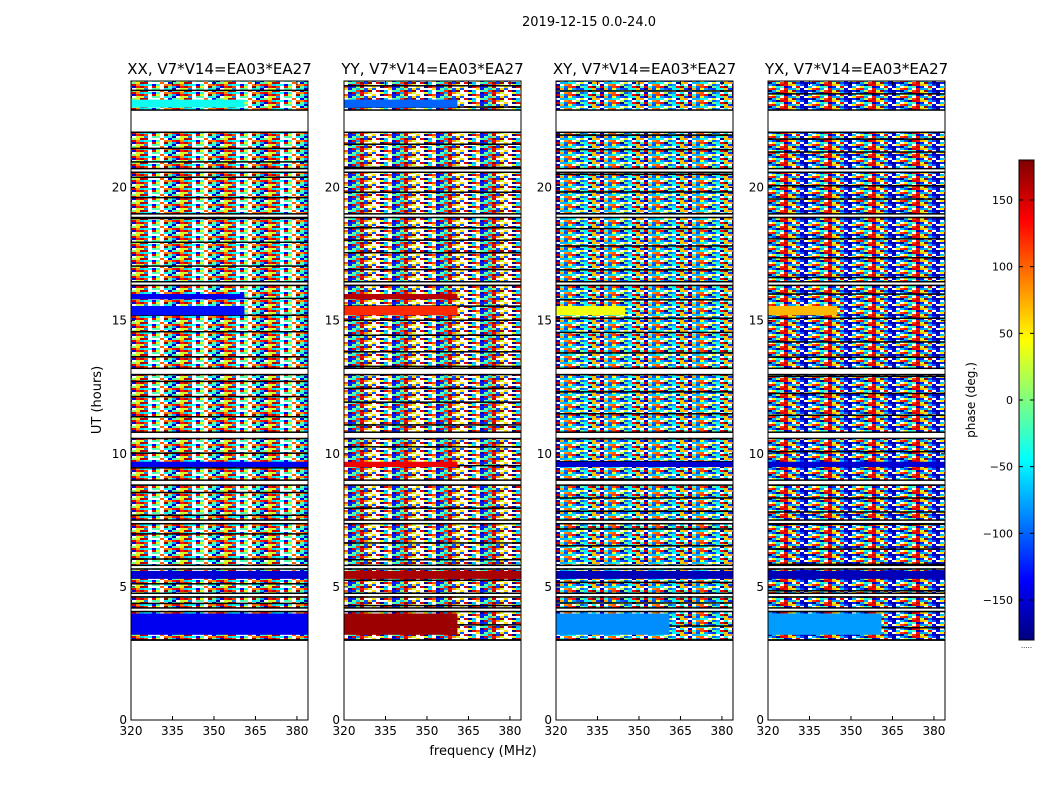 This screenshot has height=800, width=1050. I want to click on figure-suptitle: 2019-12-15 0.0-24.0, so click(589, 22).